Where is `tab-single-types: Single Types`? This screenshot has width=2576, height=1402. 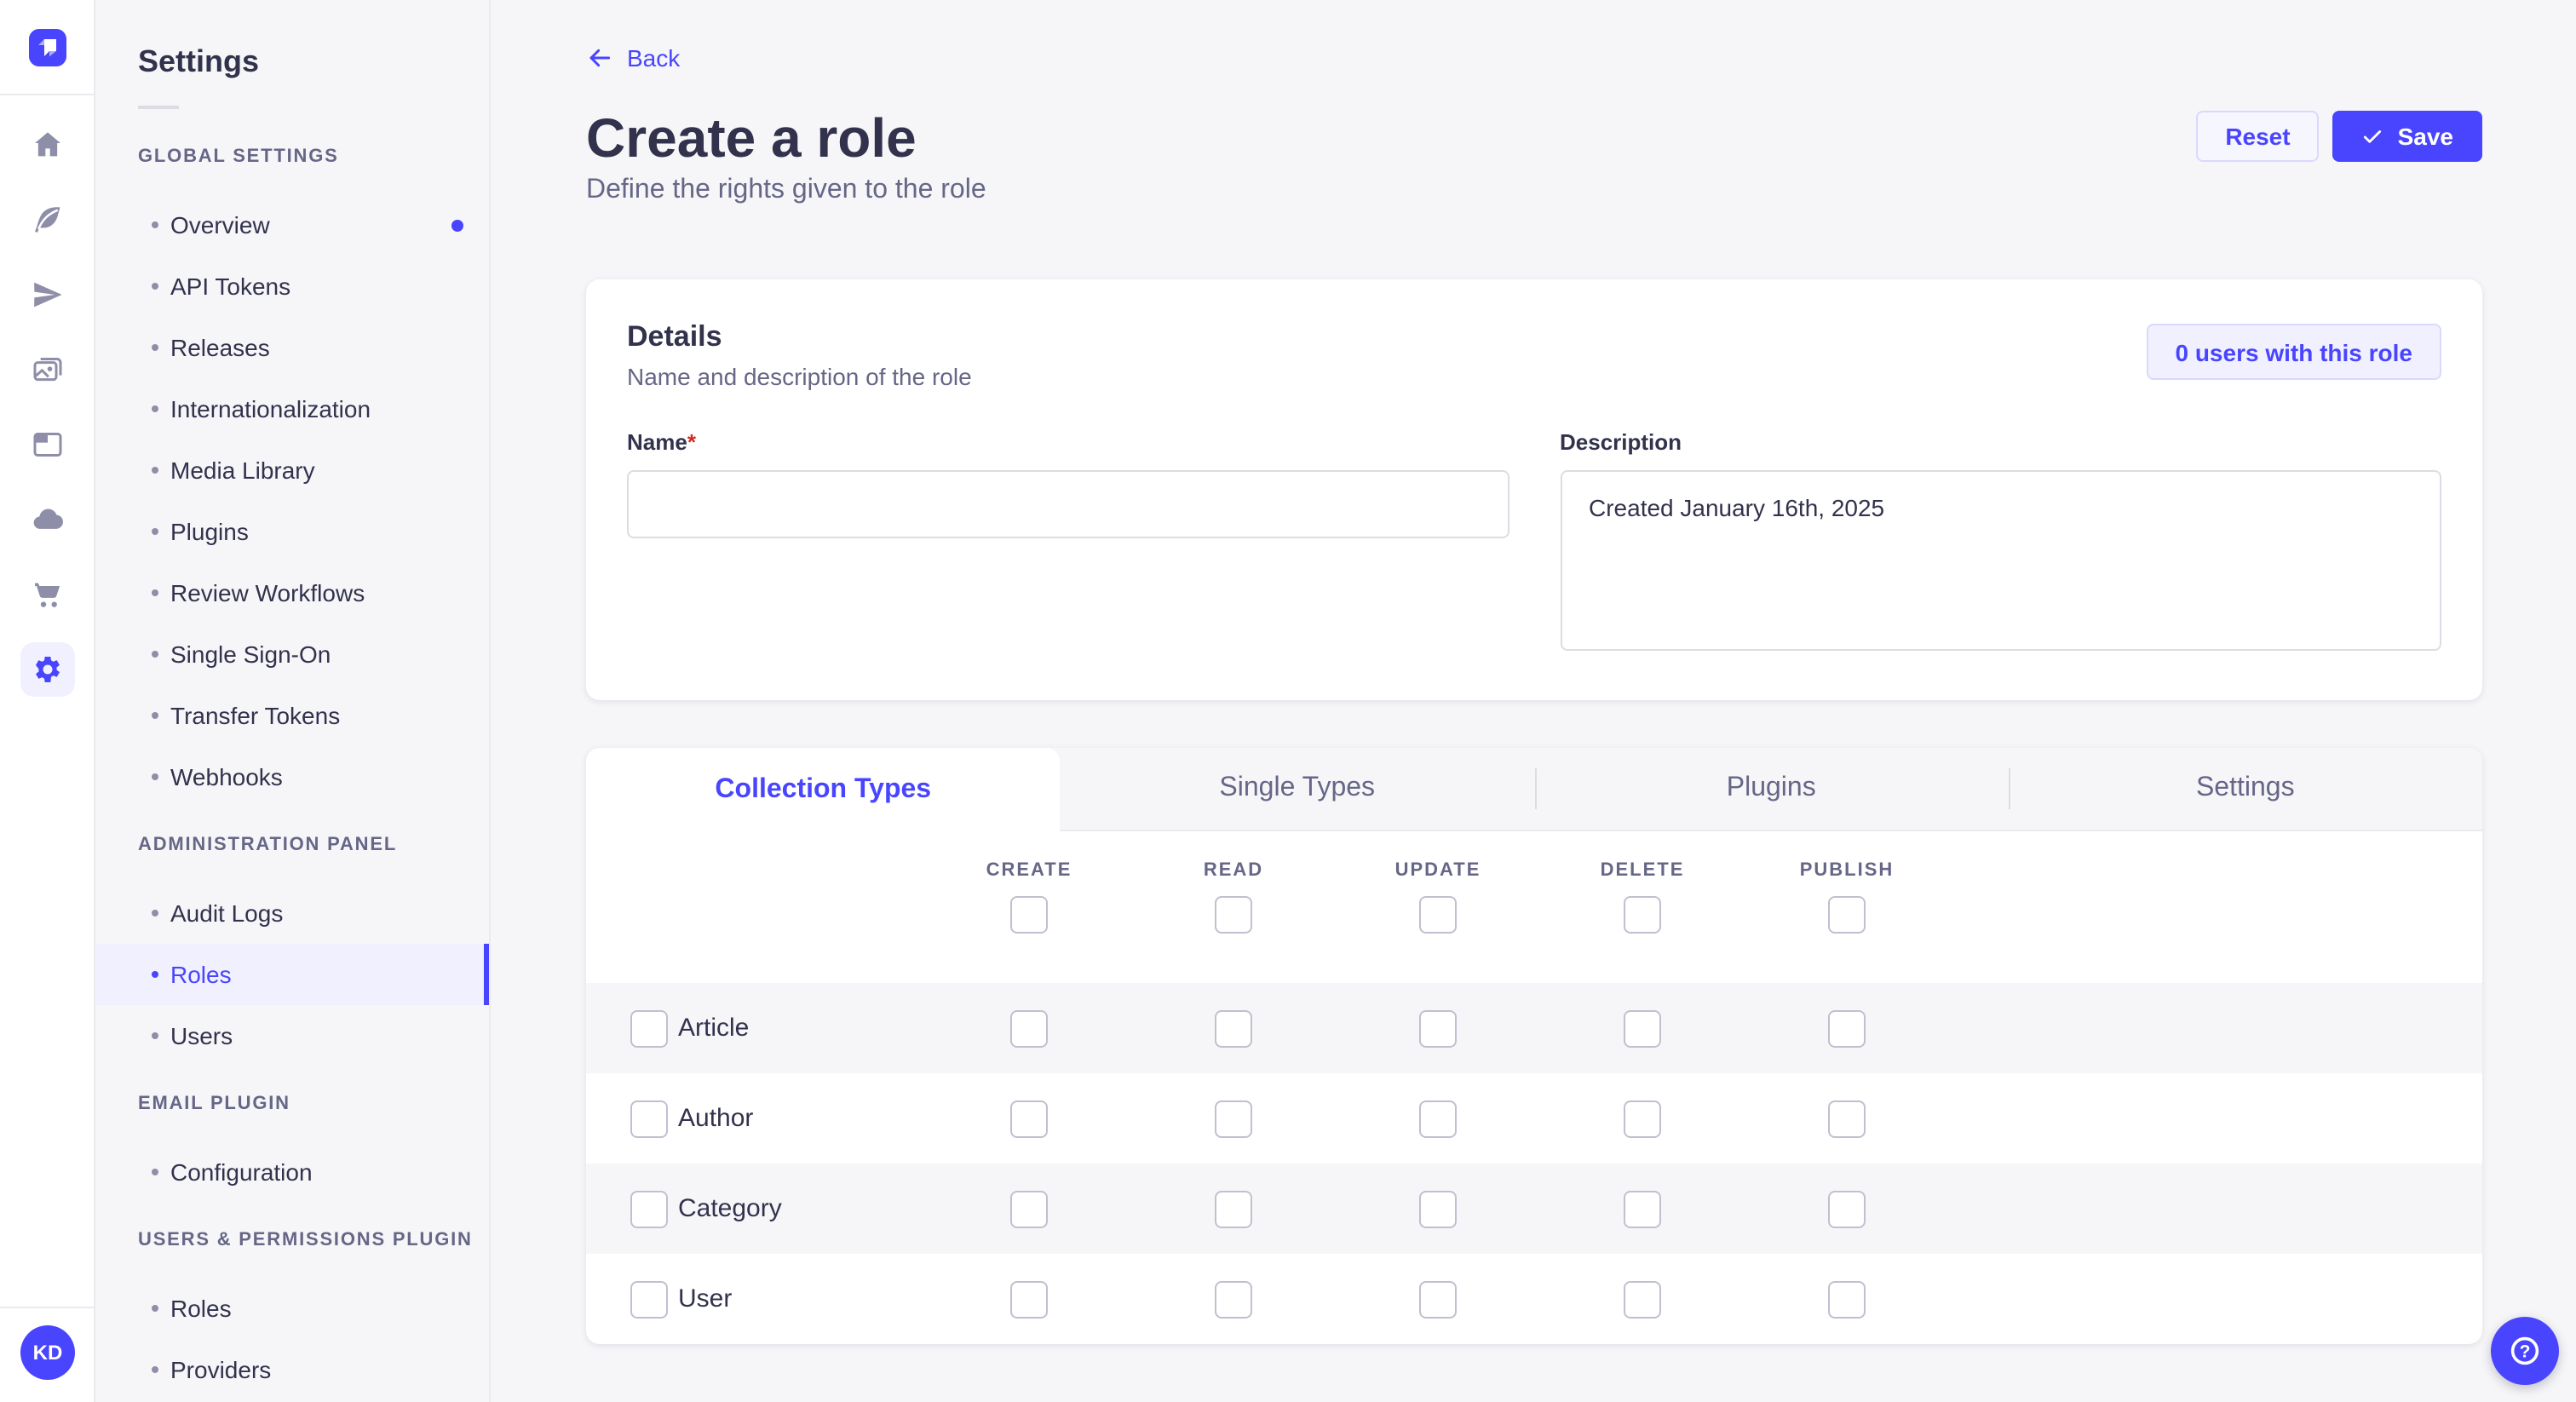
tab-single-types: Single Types is located at coordinates (1297, 789).